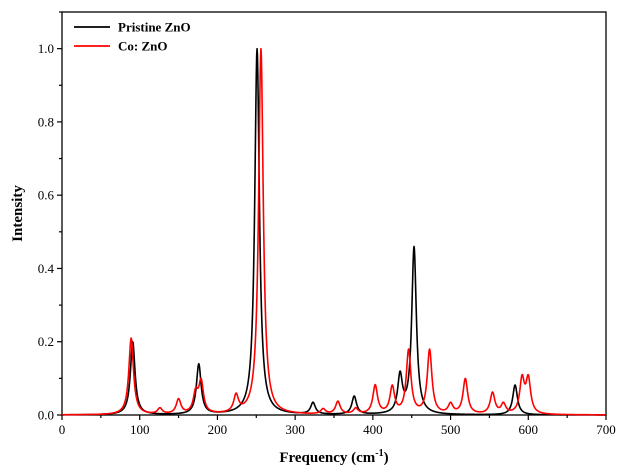 This screenshot has width=619, height=467. Describe the element at coordinates (46, 195) in the screenshot. I see `y-tick-label: 0.6` at that location.